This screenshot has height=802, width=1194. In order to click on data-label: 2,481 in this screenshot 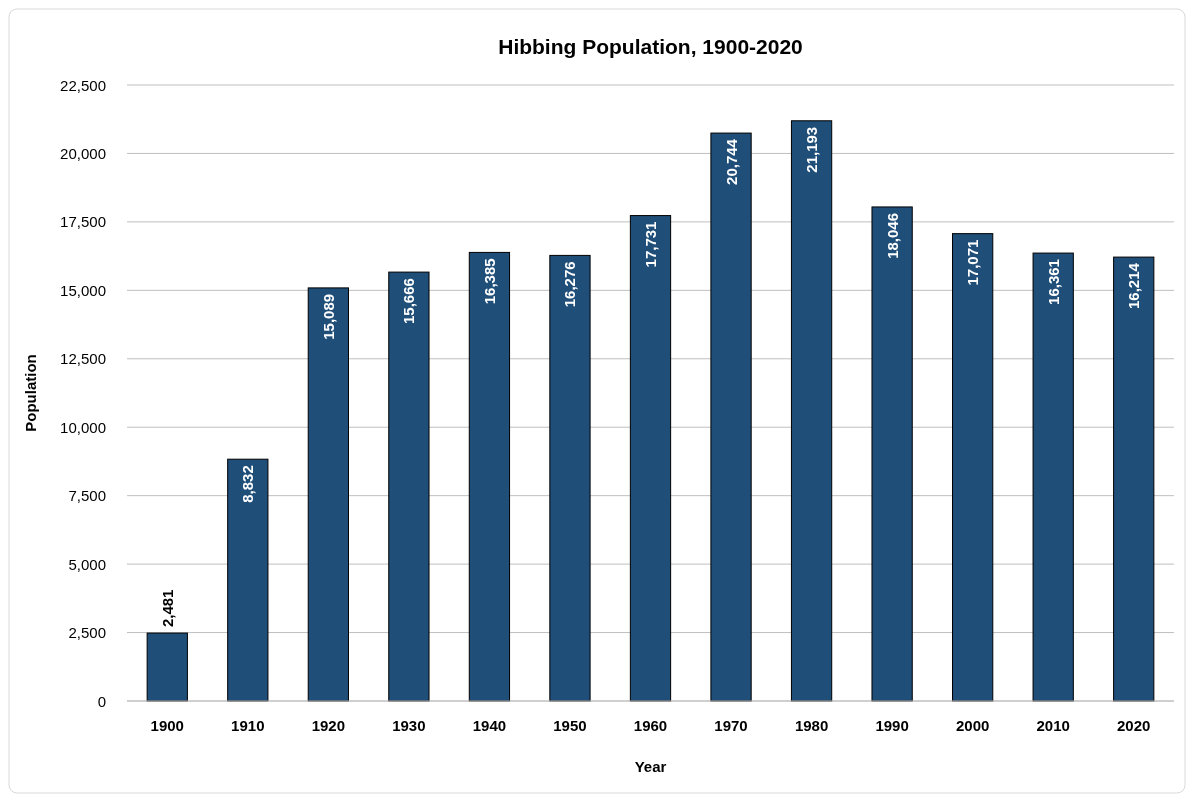, I will do `click(167, 608)`.